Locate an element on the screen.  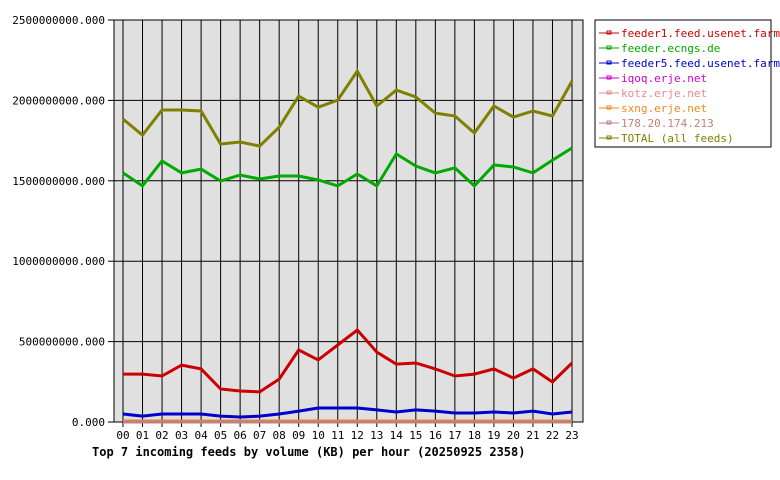
y-tick-label: 2500000000.000 is located at coordinates (58, 20).